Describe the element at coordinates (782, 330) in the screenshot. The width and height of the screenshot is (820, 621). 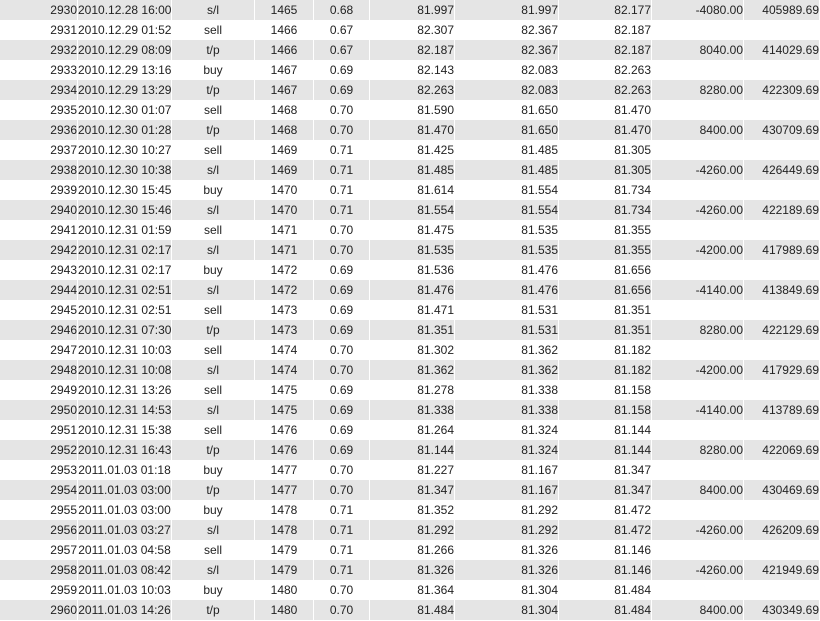
I see `cell-balance: 422129.69` at that location.